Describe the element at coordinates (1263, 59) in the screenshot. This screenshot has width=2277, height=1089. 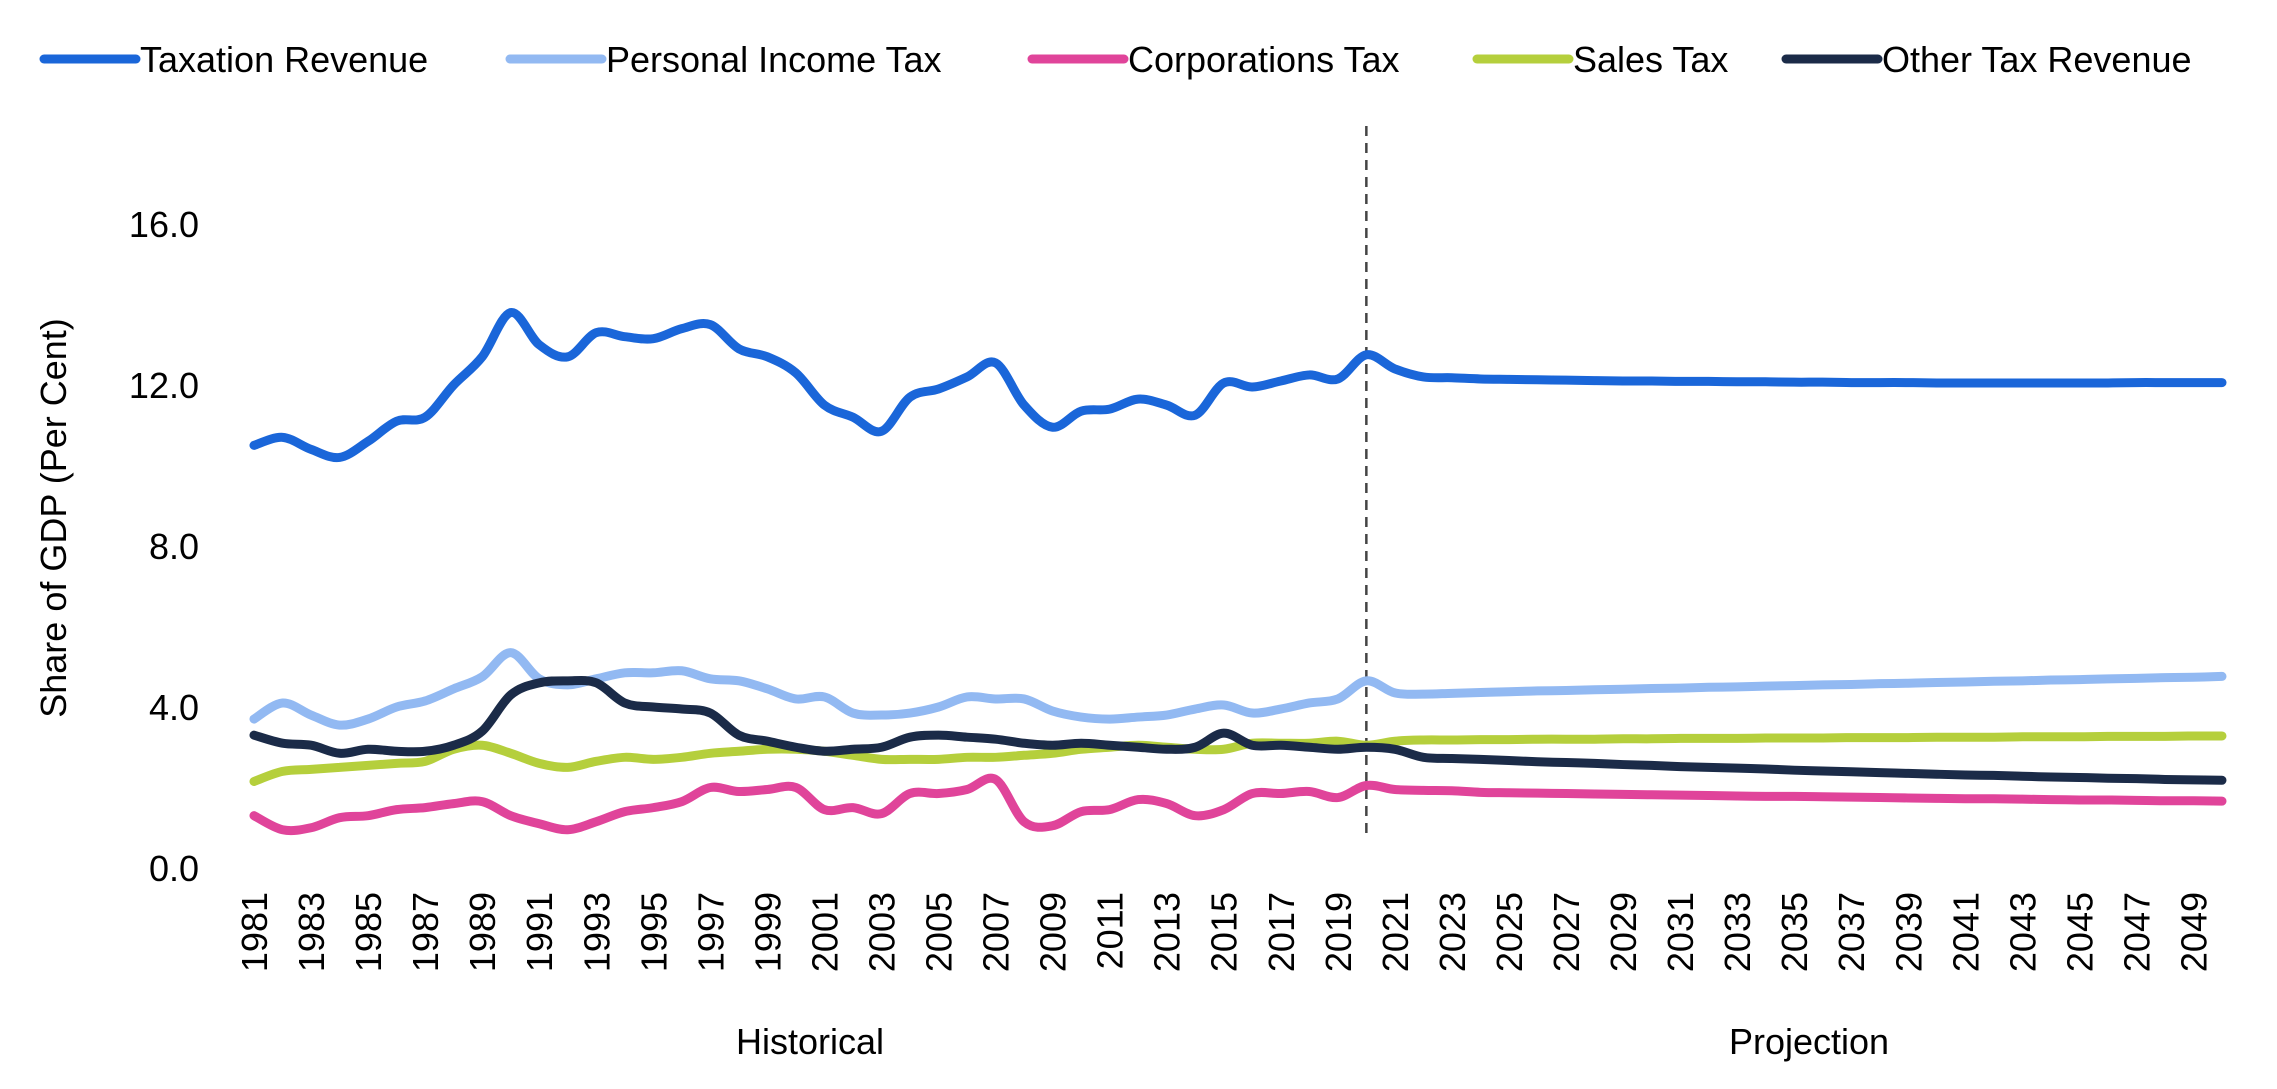
I see `legend-label: Corporations Tax` at that location.